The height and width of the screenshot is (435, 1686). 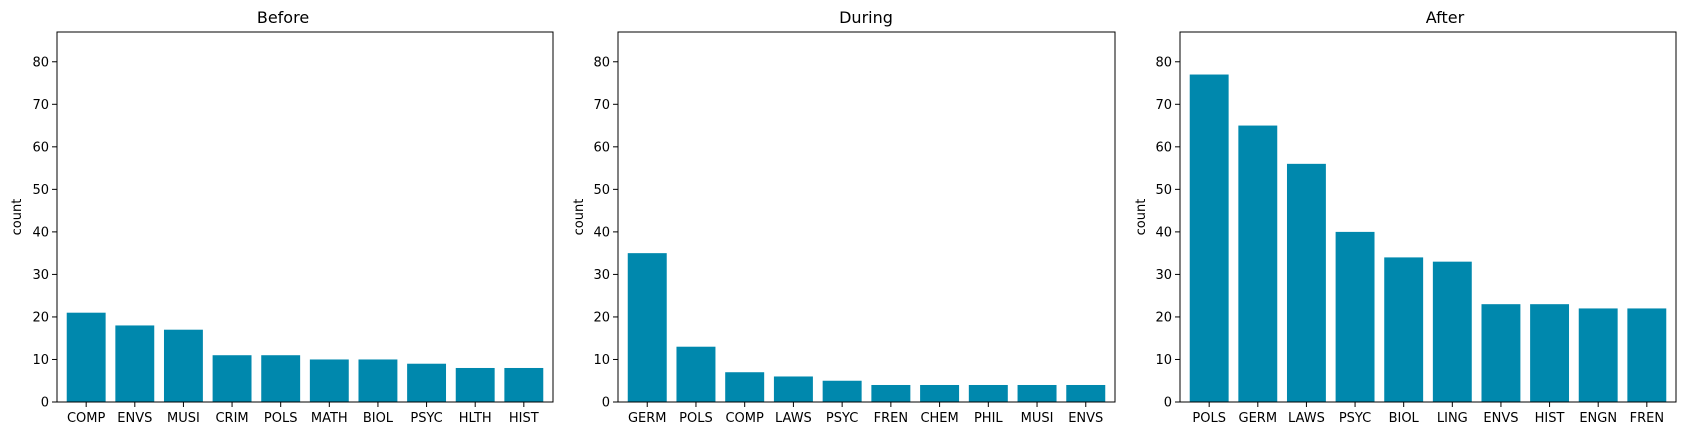 What do you see at coordinates (988, 418) in the screenshot?
I see `x-tick-label: PHIL` at bounding box center [988, 418].